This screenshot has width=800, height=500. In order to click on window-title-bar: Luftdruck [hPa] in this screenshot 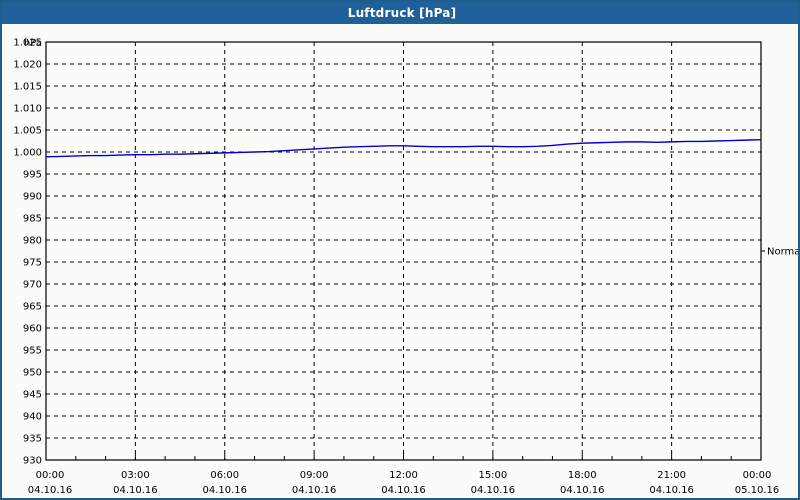, I will do `click(400, 13)`.